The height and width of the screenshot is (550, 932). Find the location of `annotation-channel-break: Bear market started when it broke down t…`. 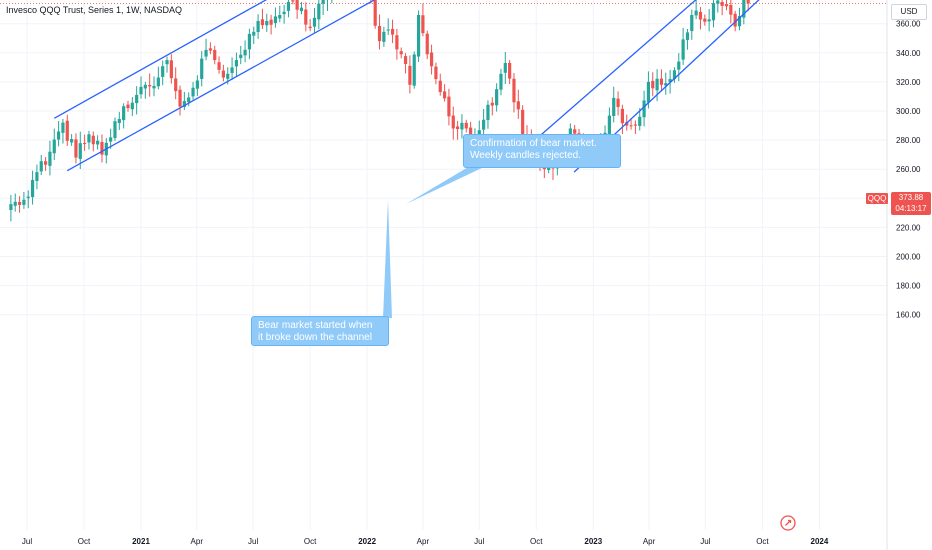

annotation-channel-break: Bear market started when it broke down t… is located at coordinates (320, 331).